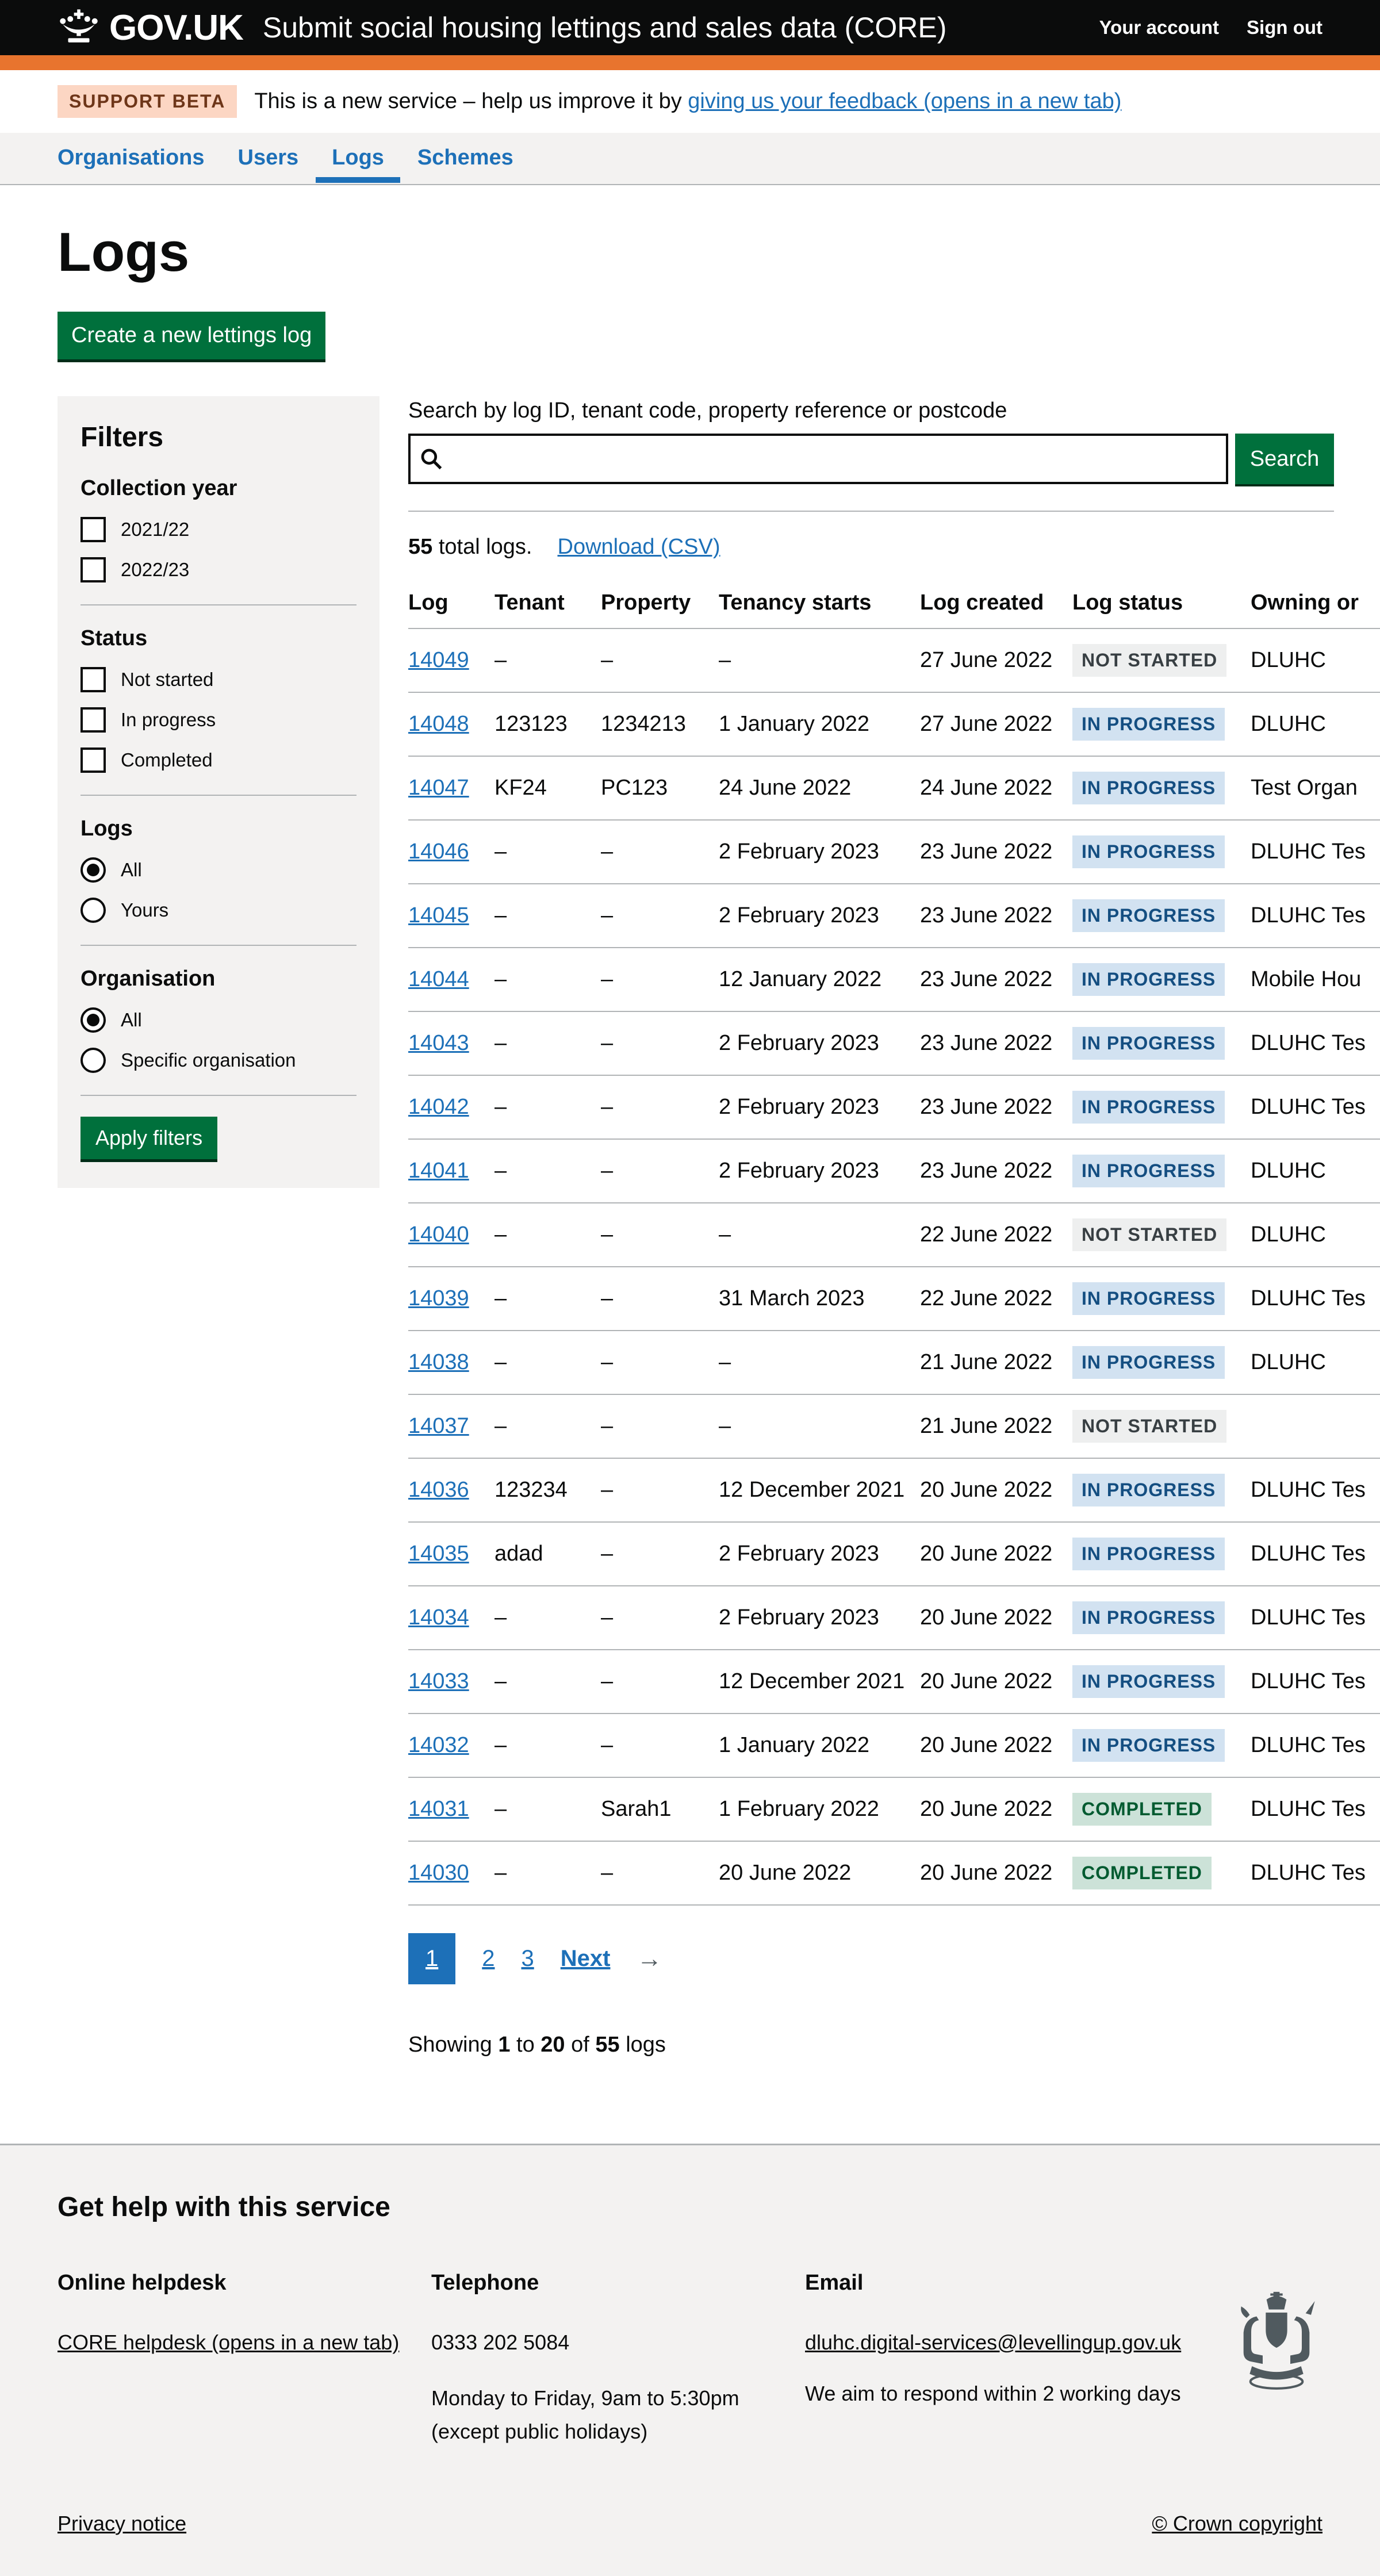 Image resolution: width=1380 pixels, height=2576 pixels. Describe the element at coordinates (191, 335) in the screenshot. I see `create-lettings-log-button: Create a new lettings log` at that location.